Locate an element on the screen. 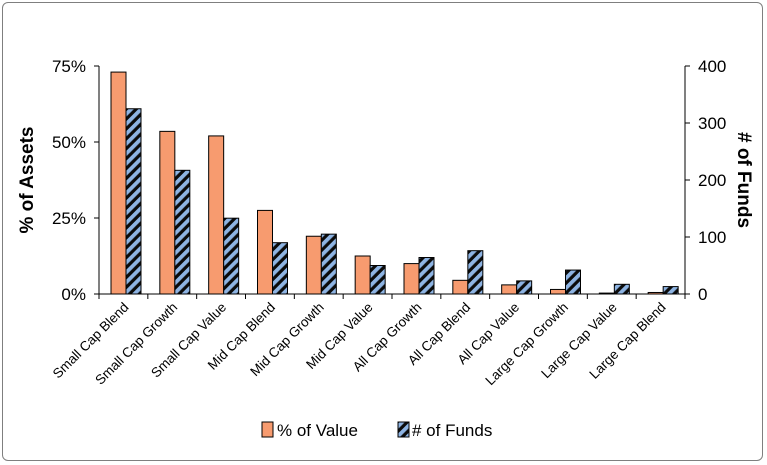  right-tick-label: 200 is located at coordinates (712, 180).